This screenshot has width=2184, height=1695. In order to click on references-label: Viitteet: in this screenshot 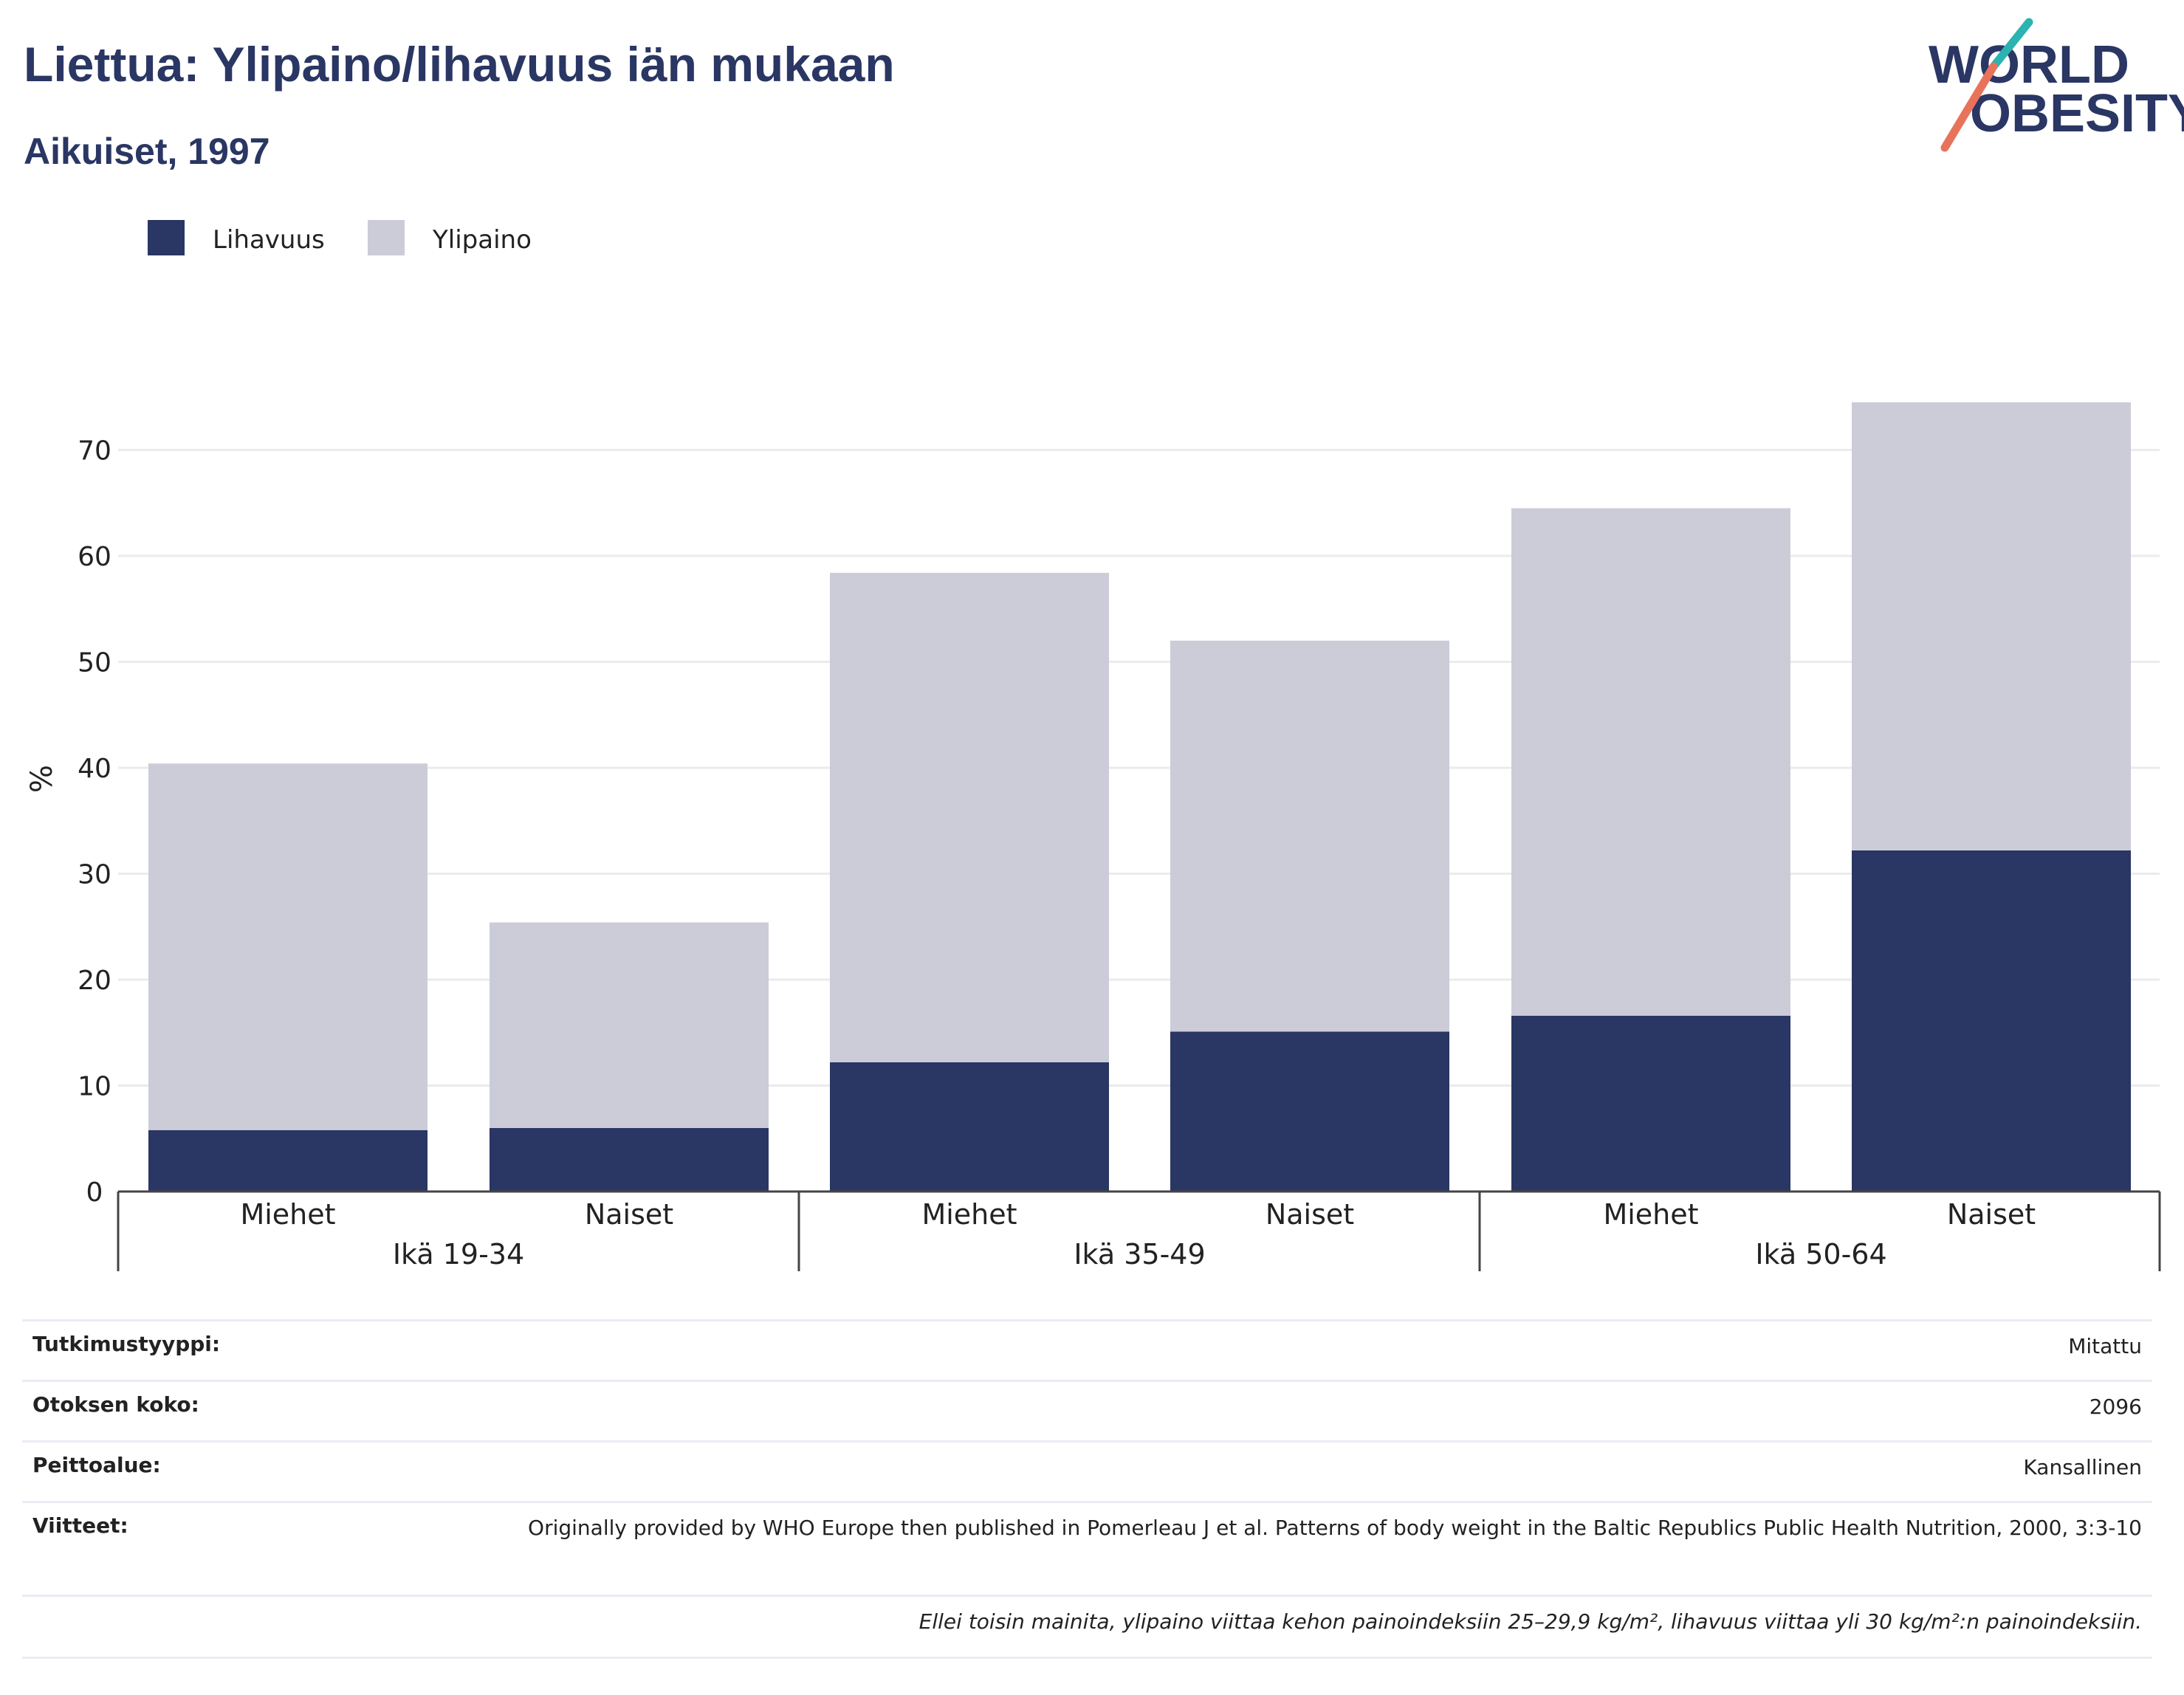, I will do `click(80, 1525)`.